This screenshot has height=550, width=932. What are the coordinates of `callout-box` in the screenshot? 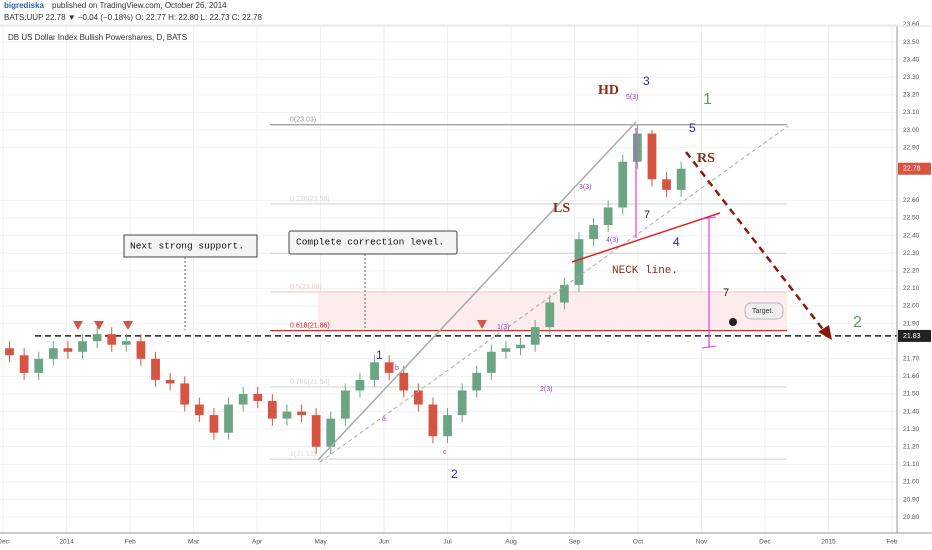 It's located at (190, 246).